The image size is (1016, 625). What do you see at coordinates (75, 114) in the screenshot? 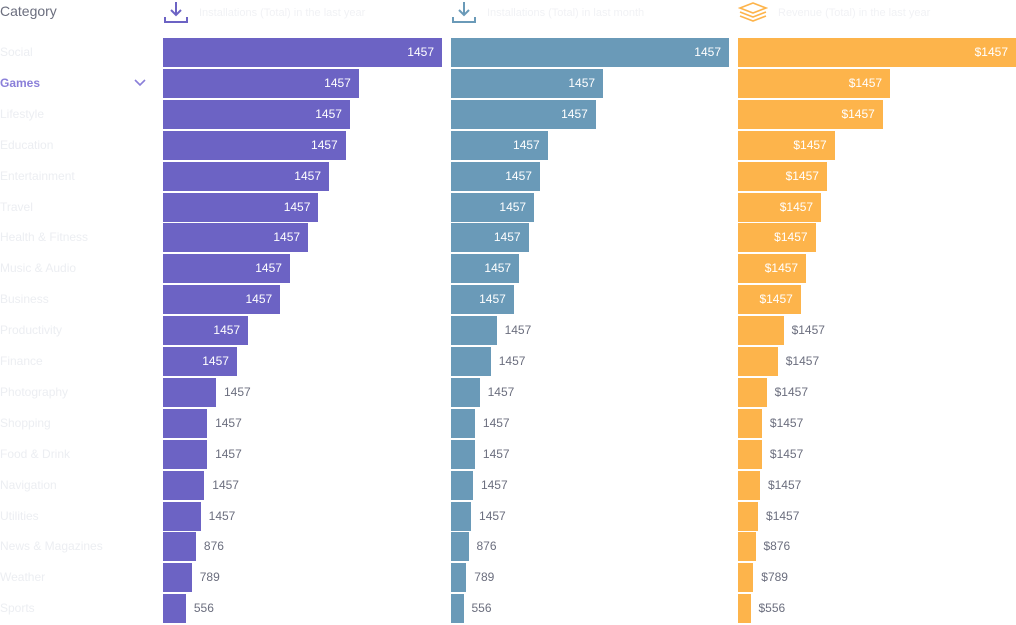
I see `sidebar-item: Lifestyle` at bounding box center [75, 114].